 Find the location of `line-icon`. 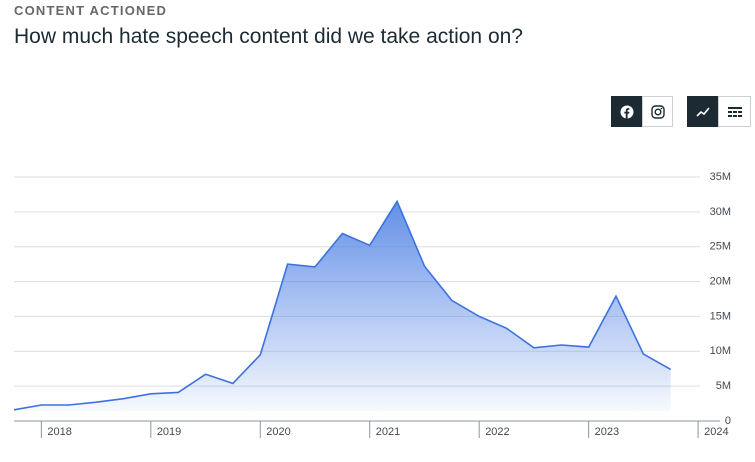

line-icon is located at coordinates (702, 111).